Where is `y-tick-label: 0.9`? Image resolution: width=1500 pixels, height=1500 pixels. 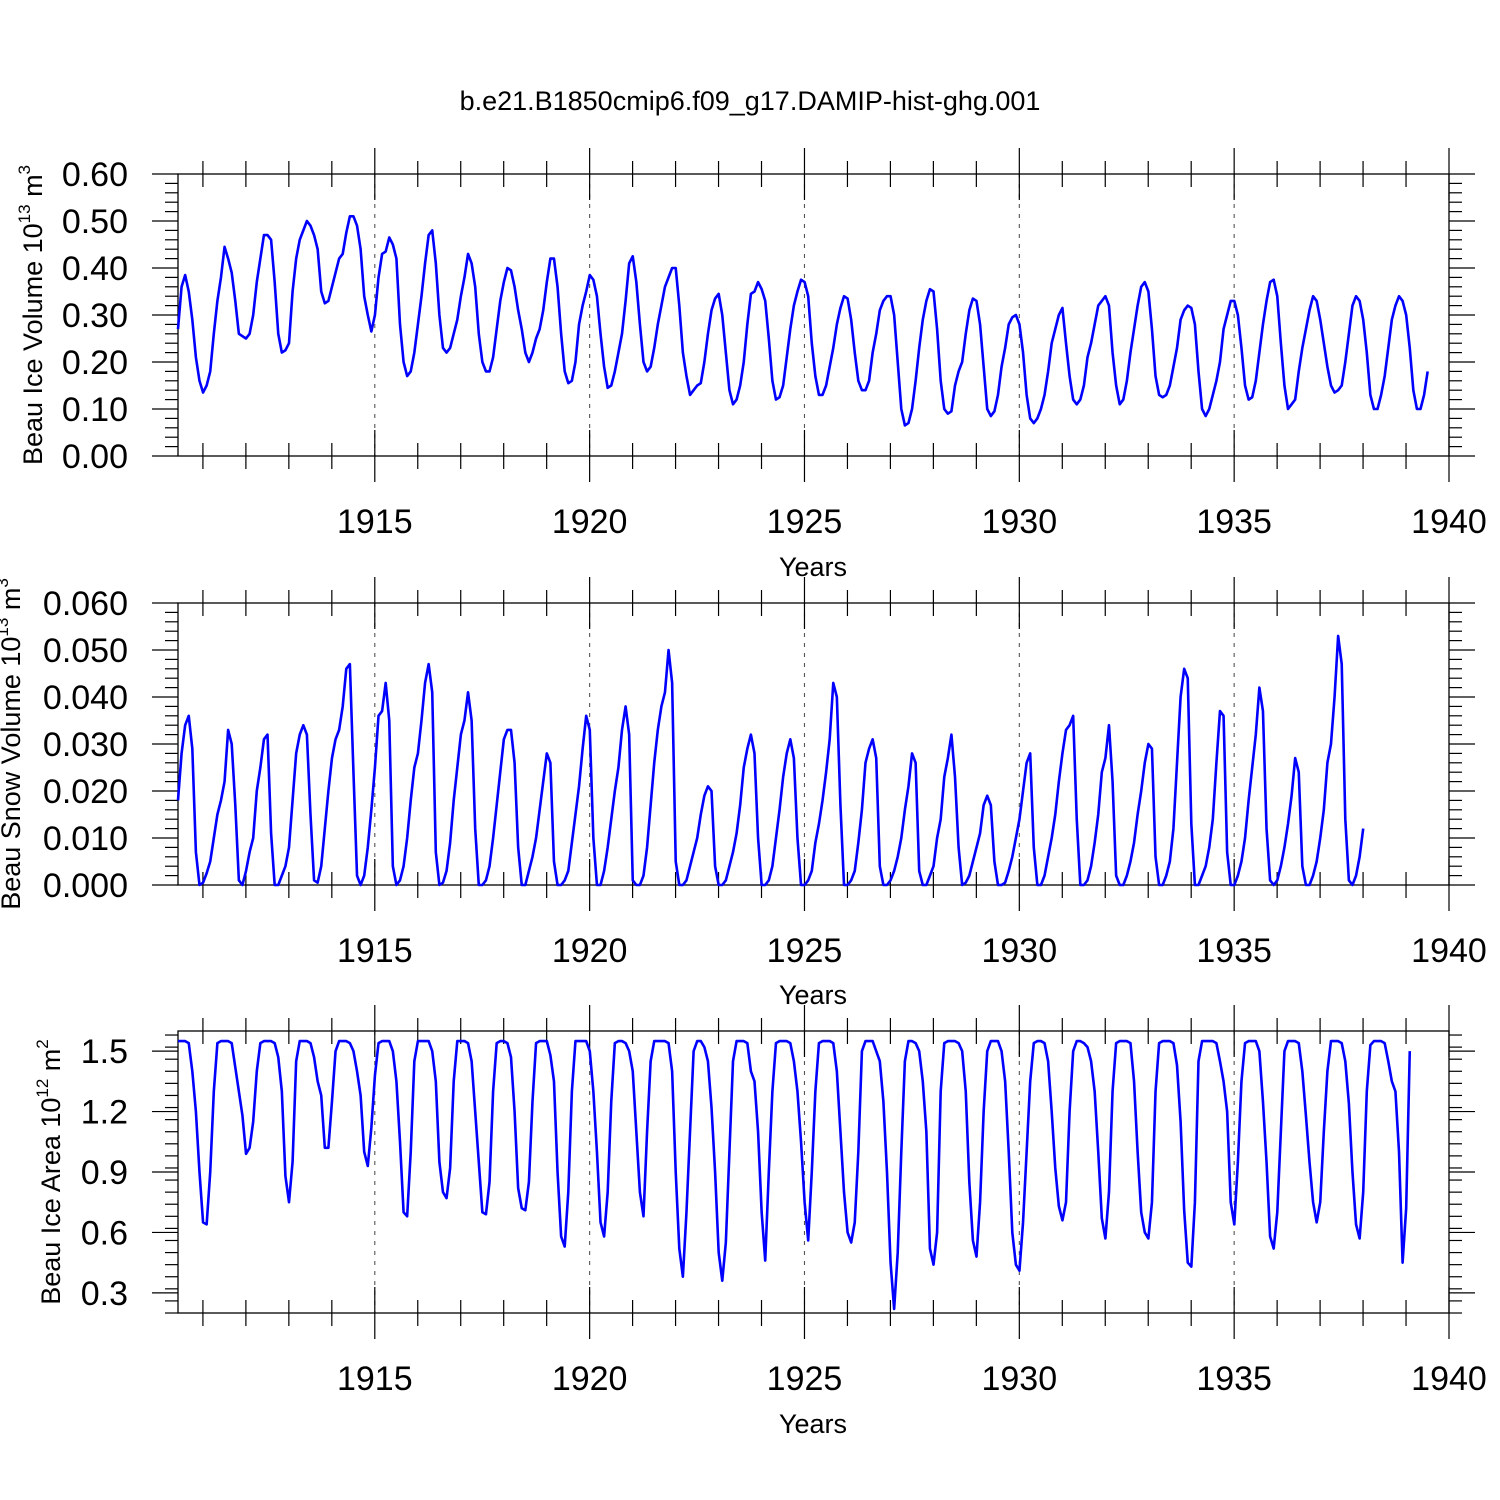 y-tick-label: 0.9 is located at coordinates (104, 1173).